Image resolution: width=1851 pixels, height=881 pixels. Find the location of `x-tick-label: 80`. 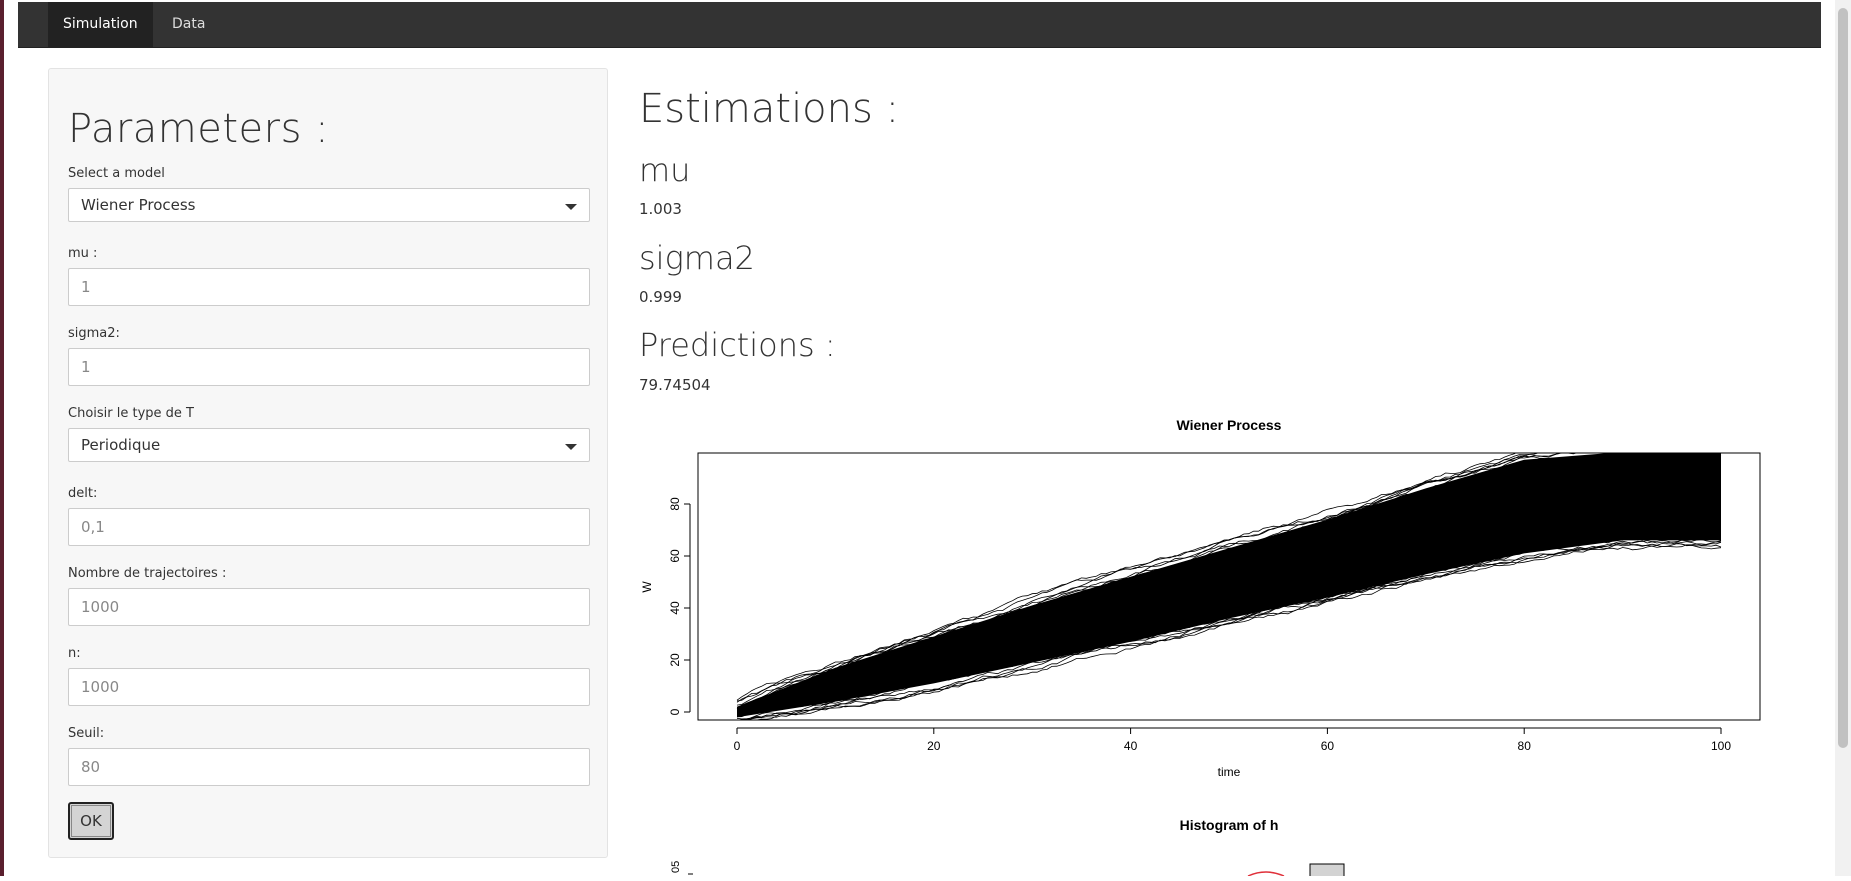

x-tick-label: 80 is located at coordinates (1525, 746).